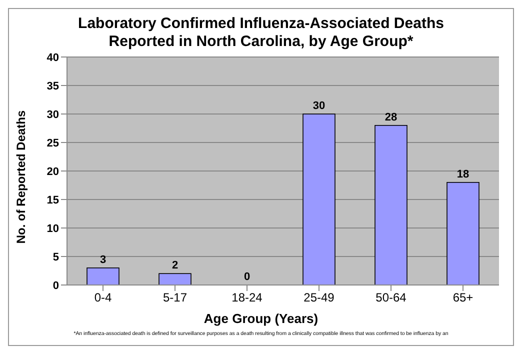 Image resolution: width=522 pixels, height=354 pixels. What do you see at coordinates (319, 106) in the screenshot?
I see `data-label: 30` at bounding box center [319, 106].